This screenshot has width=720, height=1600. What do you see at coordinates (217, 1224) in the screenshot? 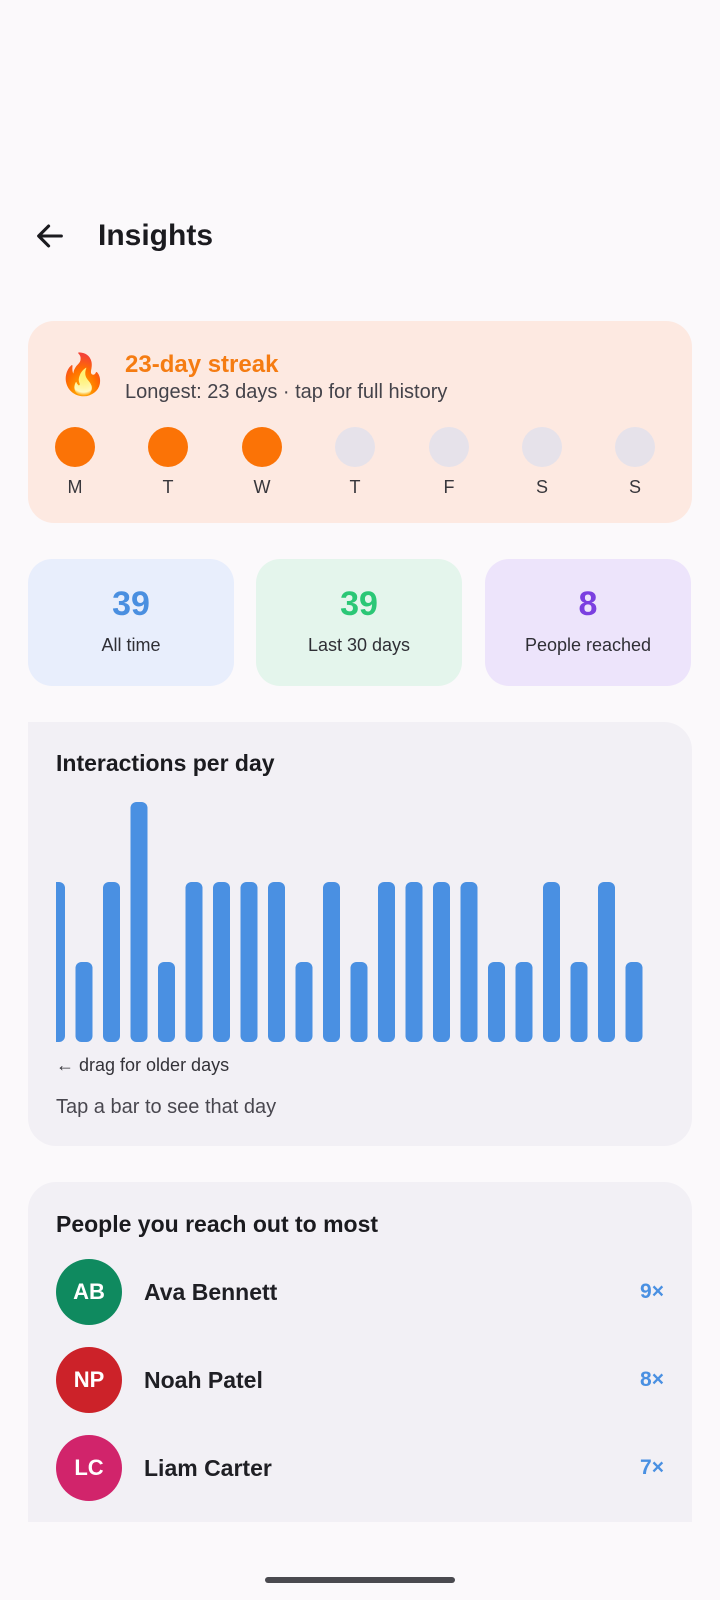
I see `people-title: People you reach out to most` at bounding box center [217, 1224].